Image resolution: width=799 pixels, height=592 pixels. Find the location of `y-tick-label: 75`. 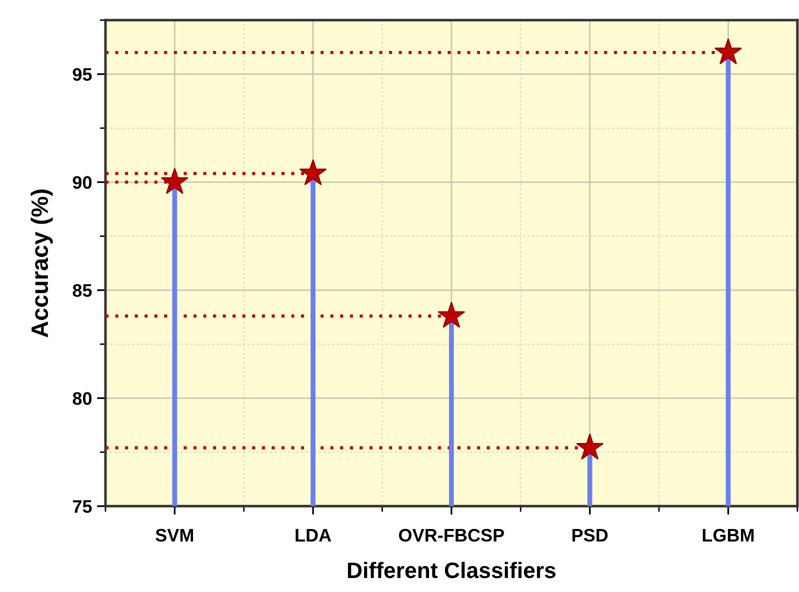

y-tick-label: 75 is located at coordinates (82, 506).